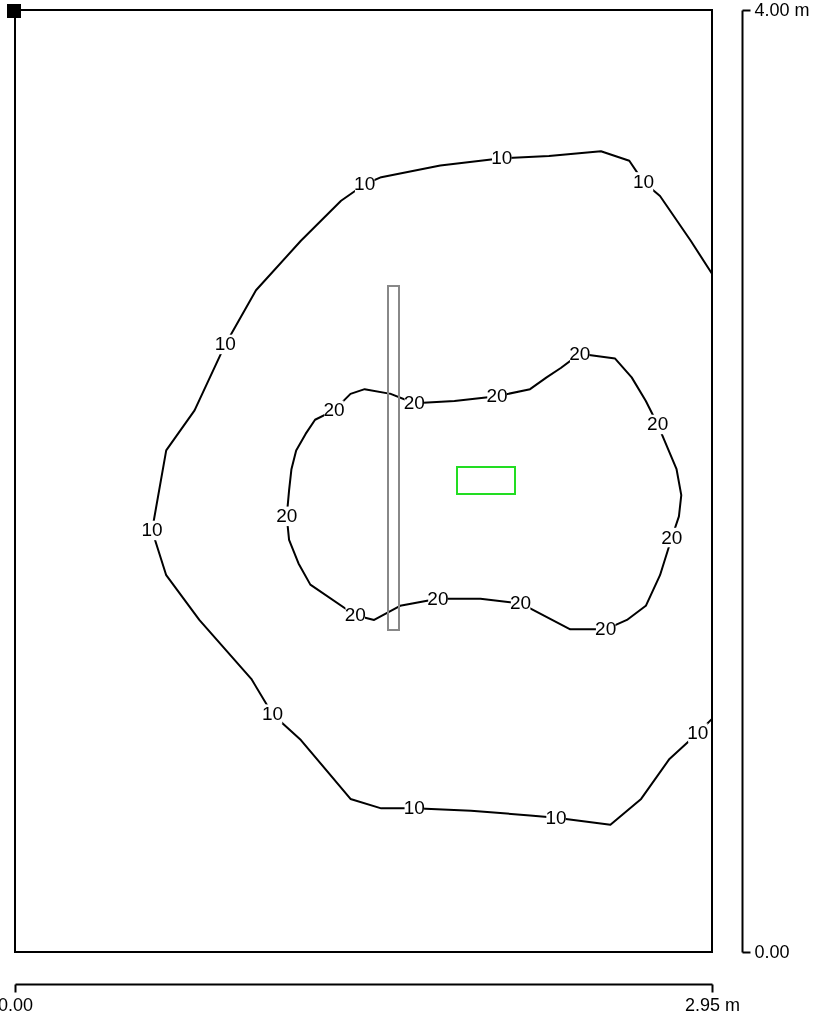 This screenshot has width=829, height=1024. Describe the element at coordinates (782, 10) in the screenshot. I see `y-tick-label: 4.00 m` at that location.